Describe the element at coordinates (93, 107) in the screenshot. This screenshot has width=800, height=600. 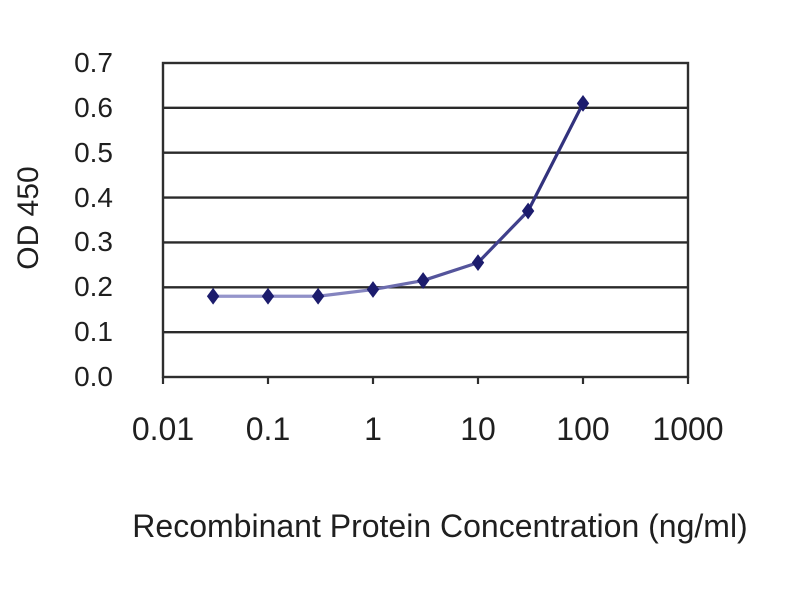
I see `y-tick-label: 0.6` at that location.